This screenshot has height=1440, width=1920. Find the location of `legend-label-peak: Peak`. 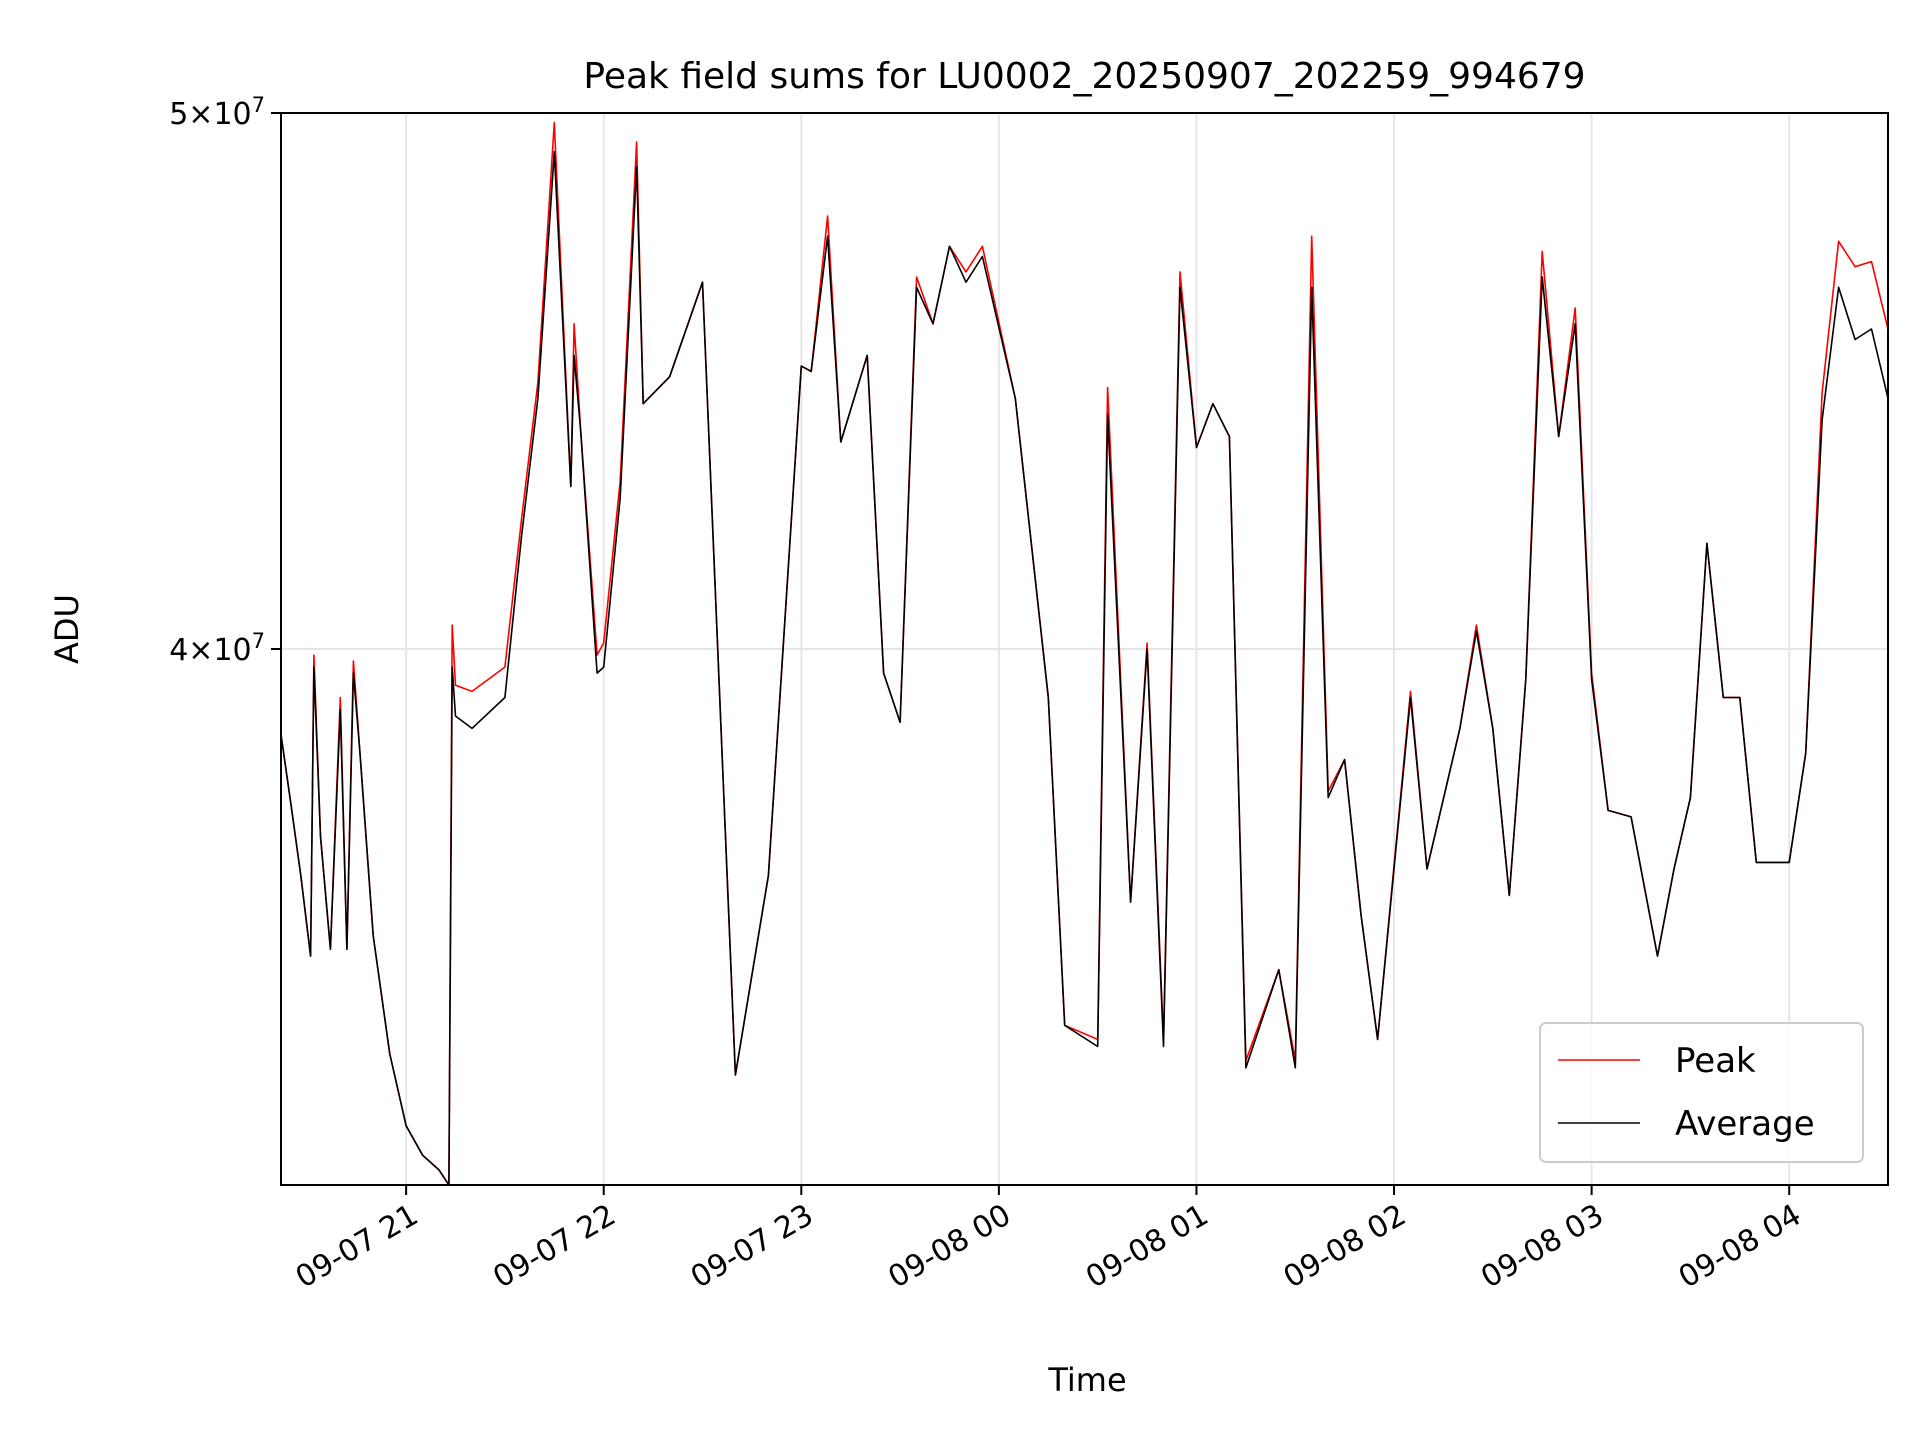

legend-label-peak: Peak is located at coordinates (1715, 1061).